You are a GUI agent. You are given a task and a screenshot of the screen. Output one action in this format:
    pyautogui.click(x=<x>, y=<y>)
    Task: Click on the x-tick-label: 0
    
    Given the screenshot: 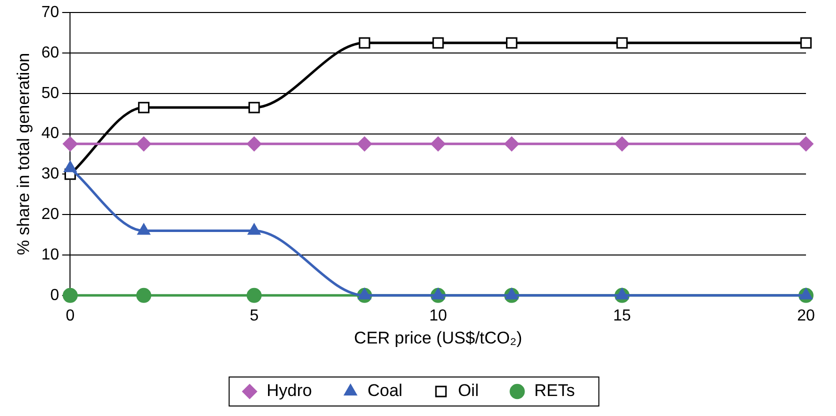 What is the action you would take?
    pyautogui.click(x=70, y=315)
    